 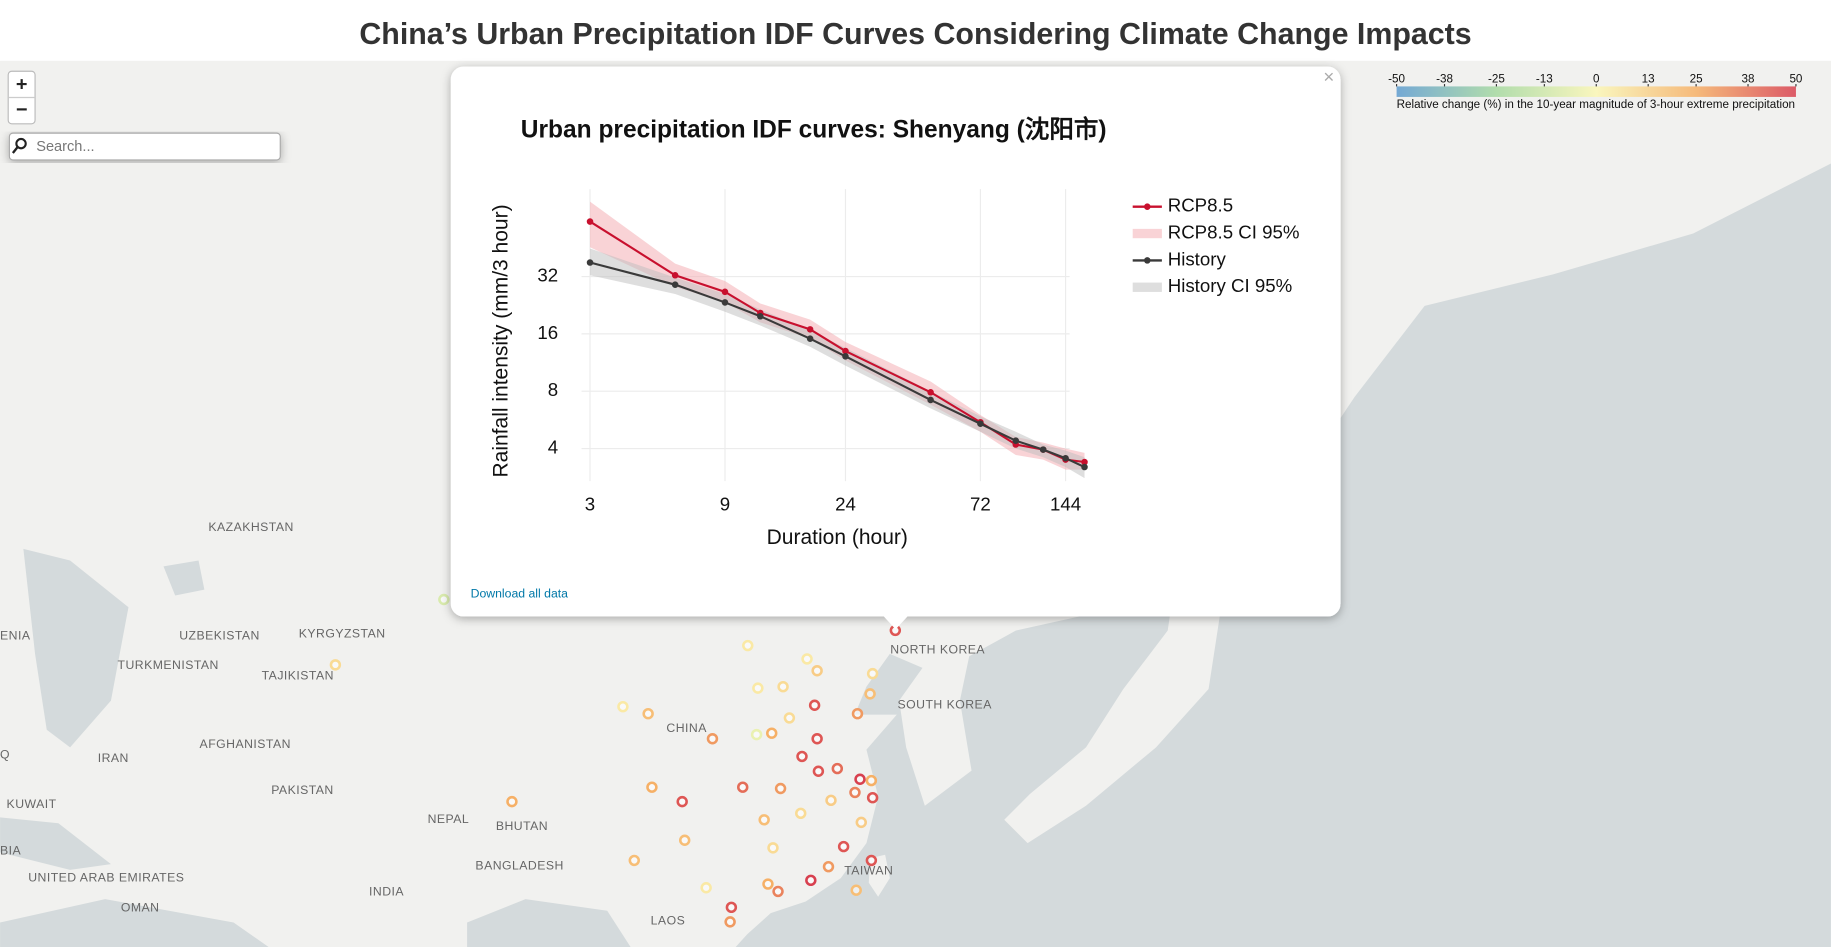 I want to click on colorbar-tick-label: 50, so click(x=1795, y=78).